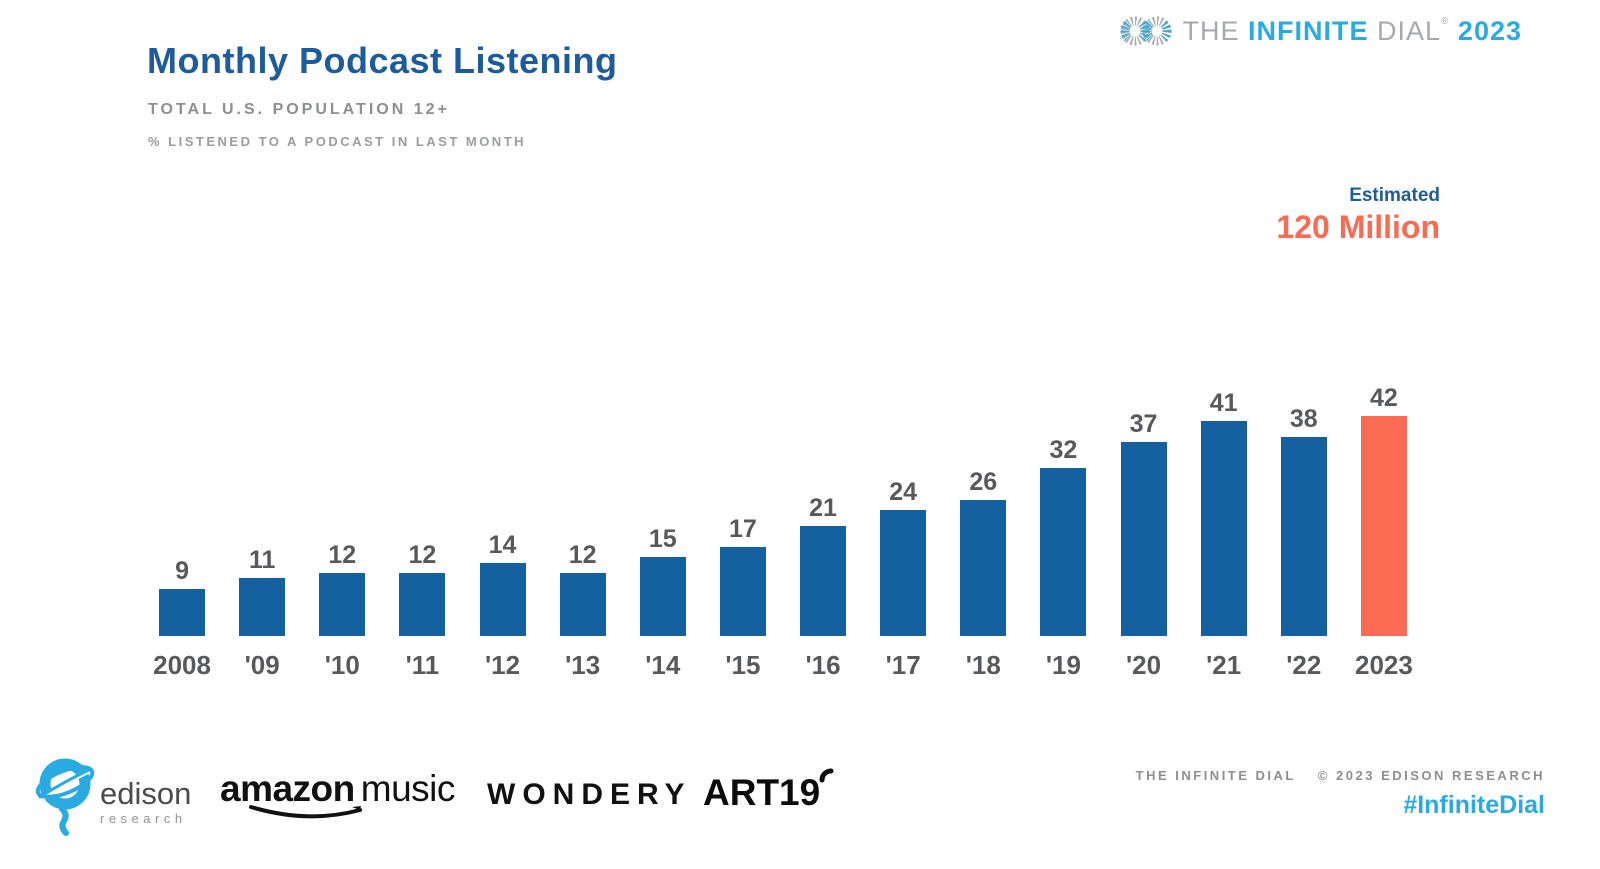 Image resolution: width=1600 pixels, height=869 pixels. What do you see at coordinates (503, 665) in the screenshot?
I see `x-axis-label: '12` at bounding box center [503, 665].